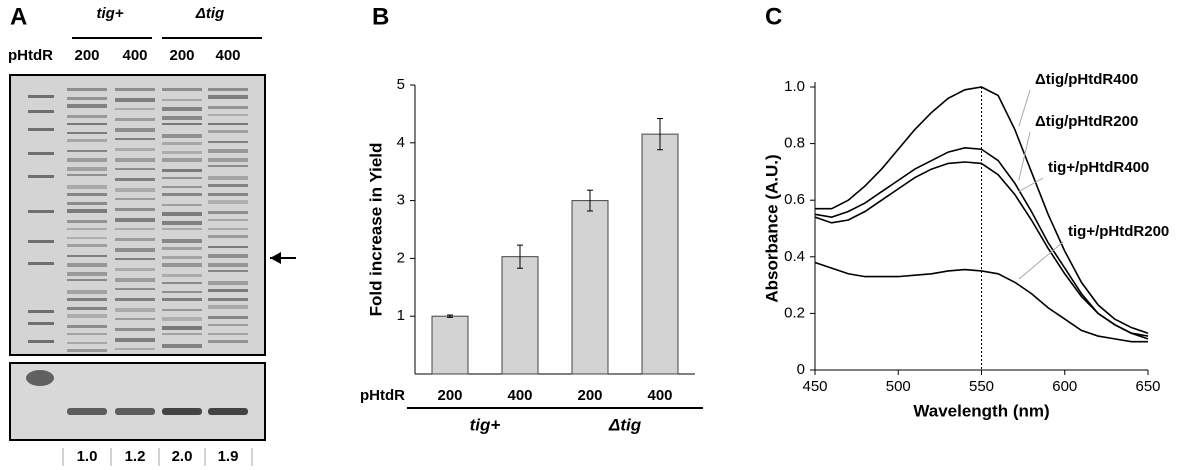 The height and width of the screenshot is (470, 1200). Describe the element at coordinates (275, 258) in the screenshot. I see `arrow-head` at that location.